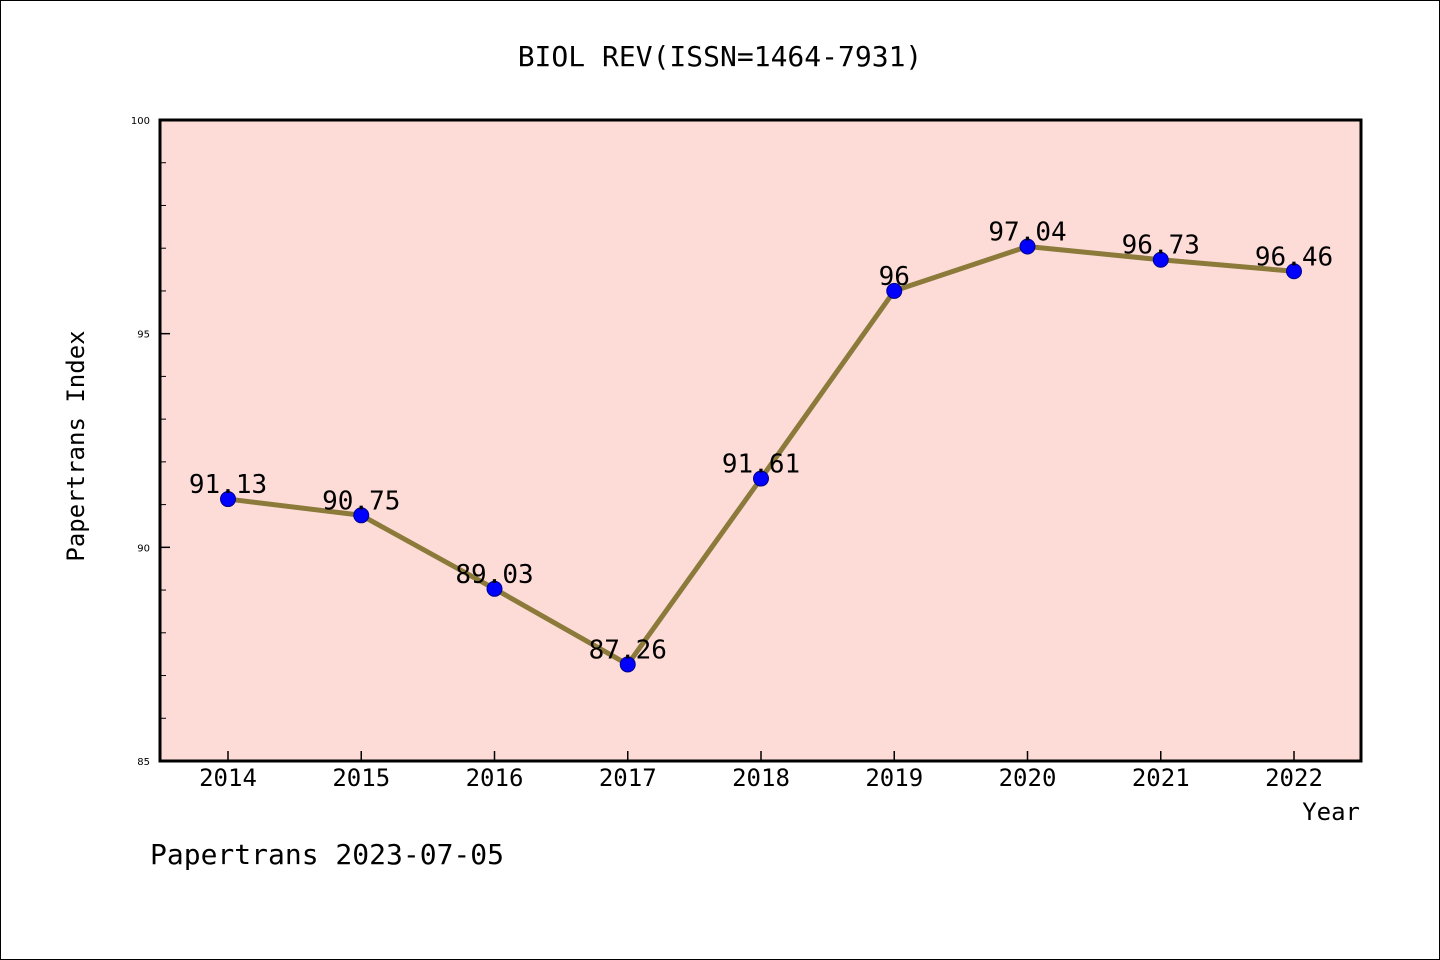 The width and height of the screenshot is (1440, 960). I want to click on x-tick-label-4: 2018, so click(761, 778).